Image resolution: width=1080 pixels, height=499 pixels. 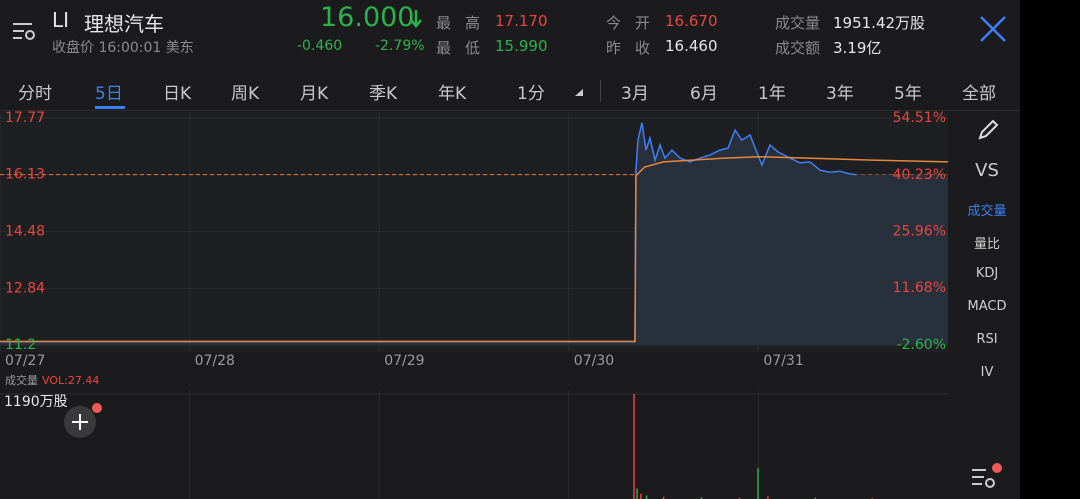 What do you see at coordinates (110, 107) in the screenshot?
I see `tab-underline` at bounding box center [110, 107].